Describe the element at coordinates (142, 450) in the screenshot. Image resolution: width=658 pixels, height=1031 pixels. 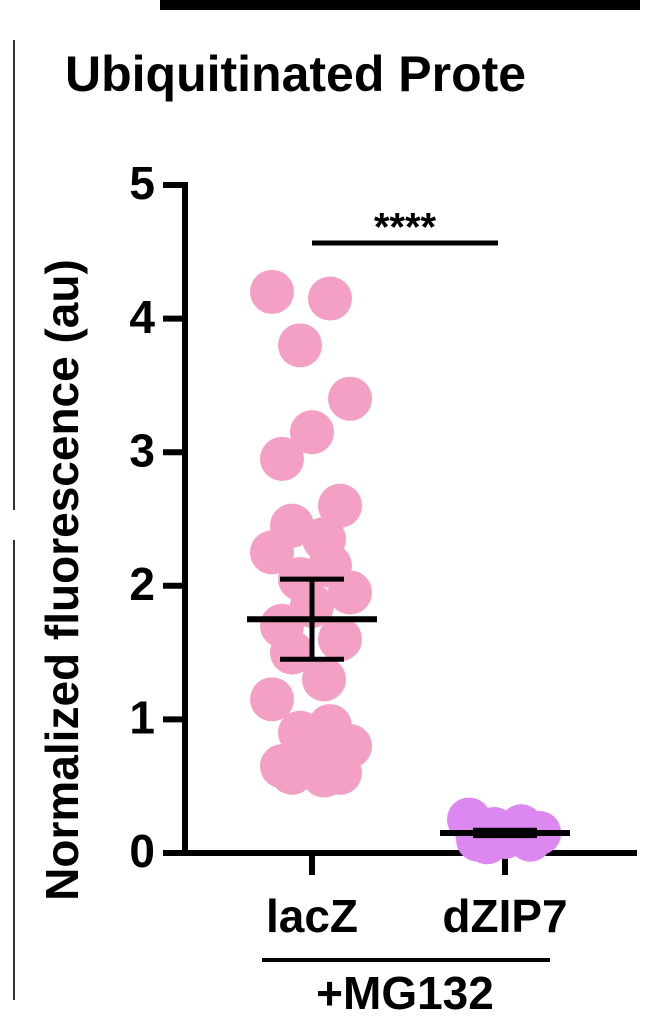
I see `y-tick-label: 3` at that location.